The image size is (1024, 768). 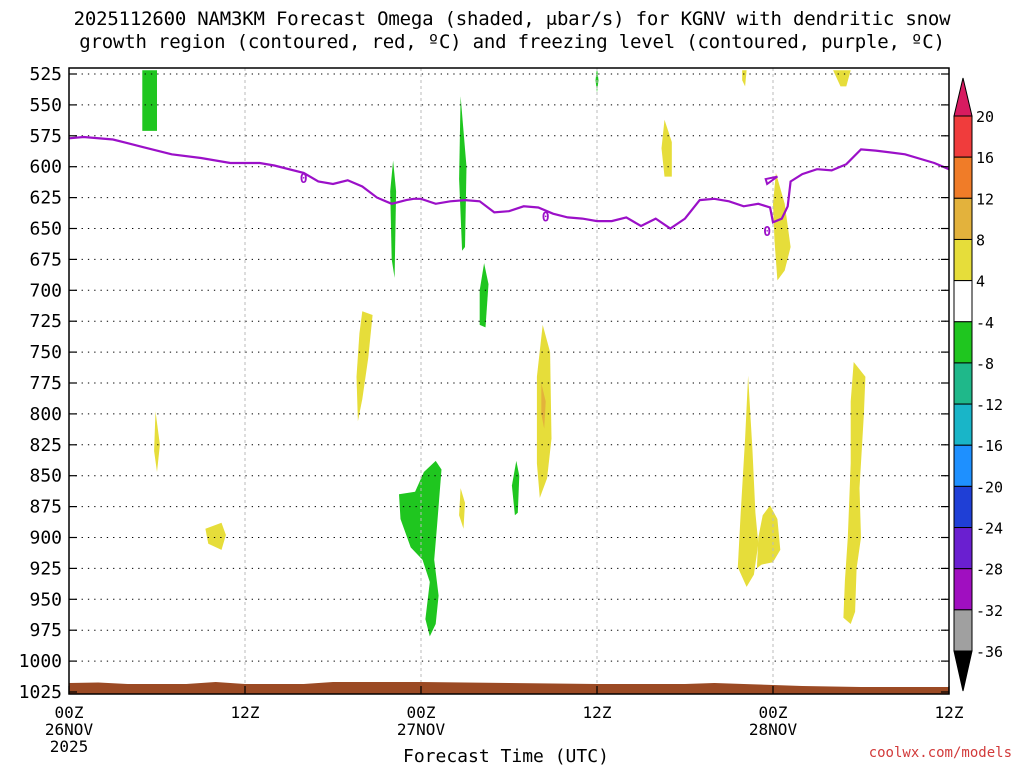 What do you see at coordinates (985, 117) in the screenshot?
I see `colorbar-label: 20` at bounding box center [985, 117].